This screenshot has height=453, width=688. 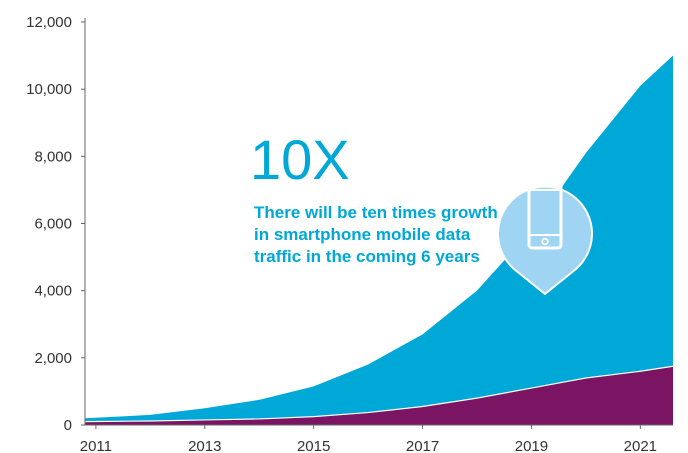 I want to click on y-tick-label: 8,000, so click(x=53, y=156).